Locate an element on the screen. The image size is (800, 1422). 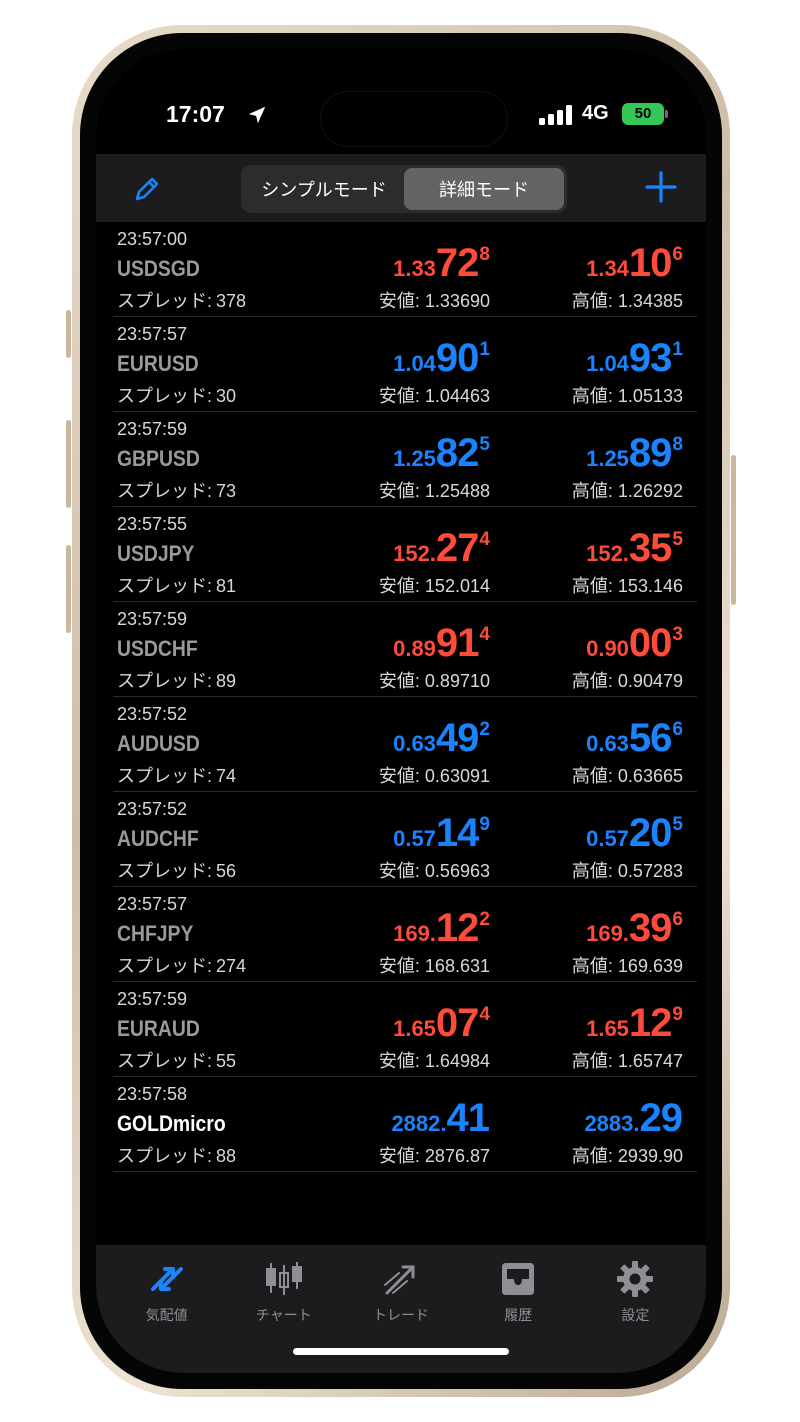
price-big-figure: 07 is located at coordinates (457, 1023).